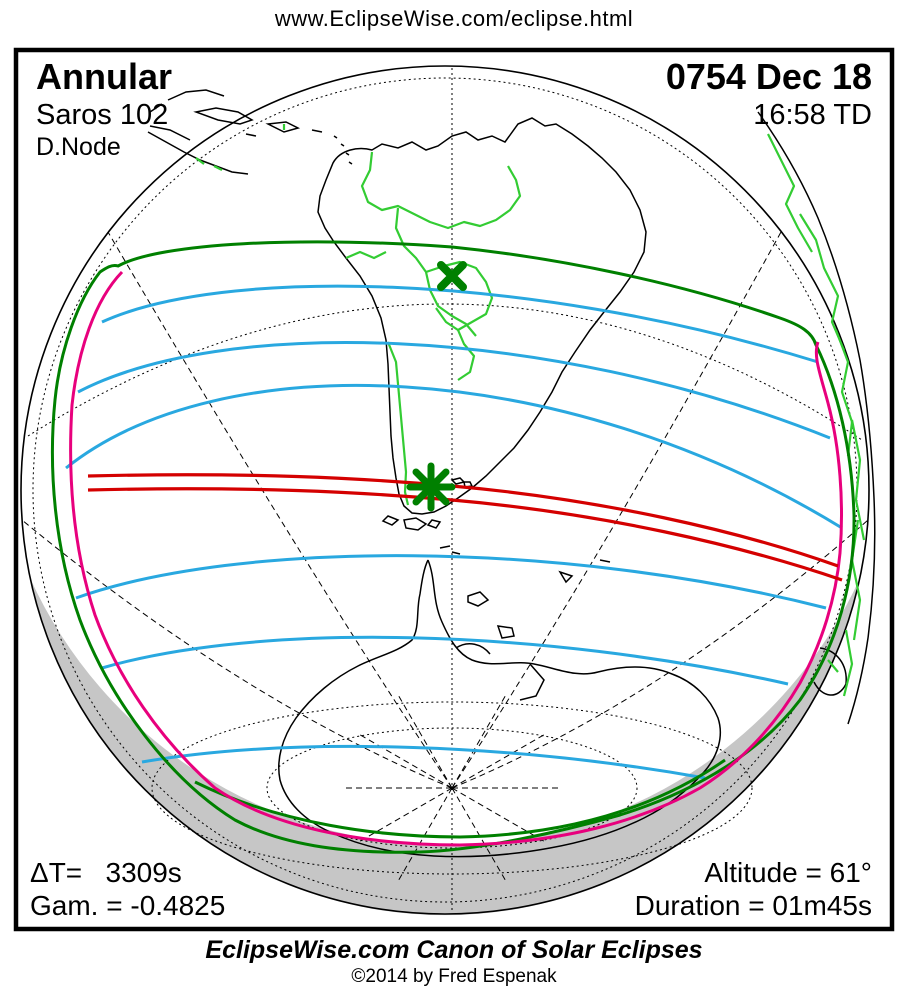 This screenshot has height=1004, width=908. What do you see at coordinates (106, 872) in the screenshot?
I see `delta-t-label: ΔT= 3309s` at bounding box center [106, 872].